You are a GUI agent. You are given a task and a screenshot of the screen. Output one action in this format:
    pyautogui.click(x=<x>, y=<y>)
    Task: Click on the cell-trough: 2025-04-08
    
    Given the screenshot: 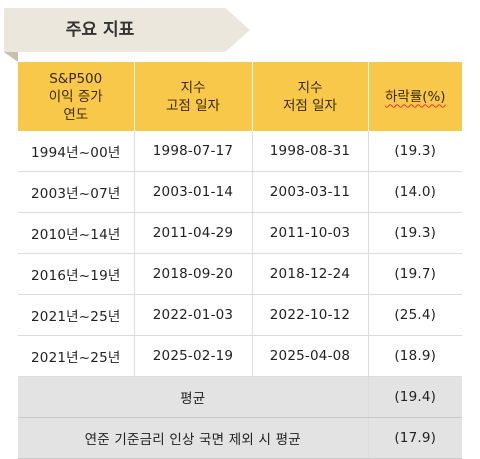 What is the action you would take?
    pyautogui.click(x=310, y=356)
    